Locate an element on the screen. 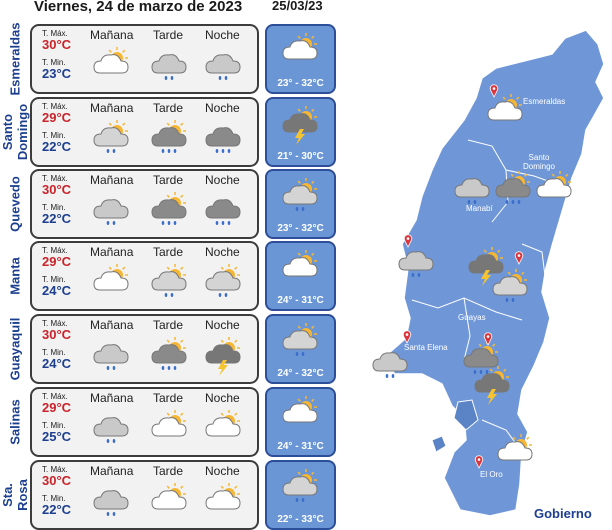  temp-range: 24° - 32°C is located at coordinates (300, 373).